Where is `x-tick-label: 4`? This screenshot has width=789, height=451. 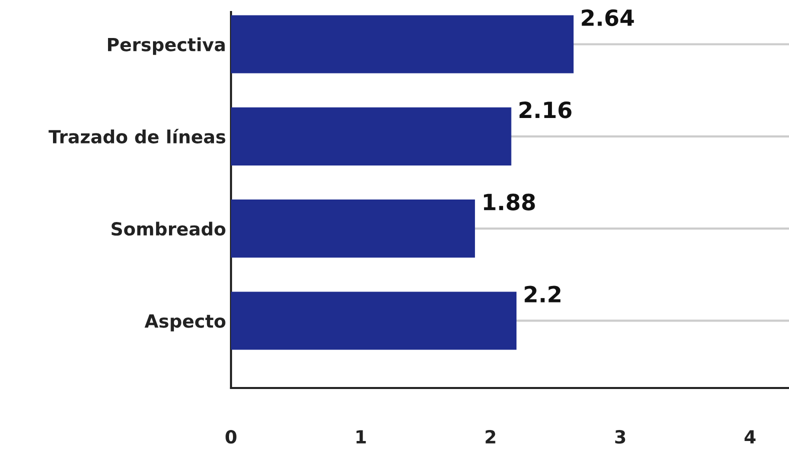
x-tick-label: 4 is located at coordinates (750, 437).